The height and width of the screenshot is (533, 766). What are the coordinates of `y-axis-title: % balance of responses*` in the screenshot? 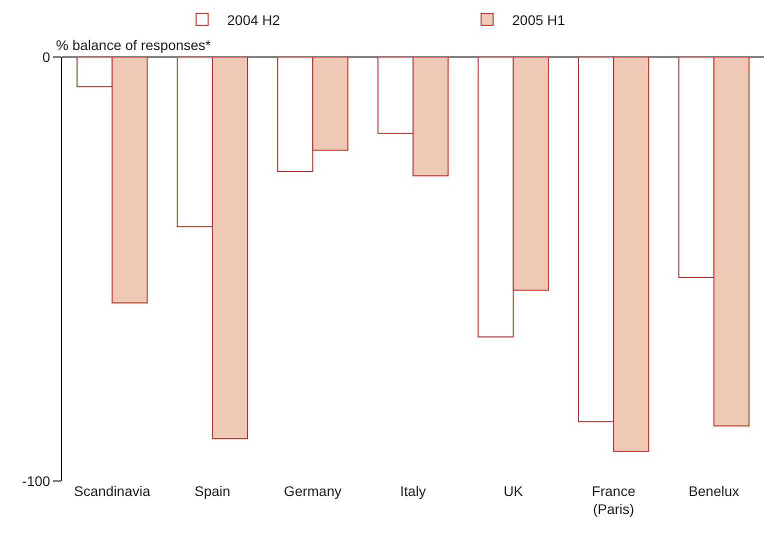 It's located at (134, 45).